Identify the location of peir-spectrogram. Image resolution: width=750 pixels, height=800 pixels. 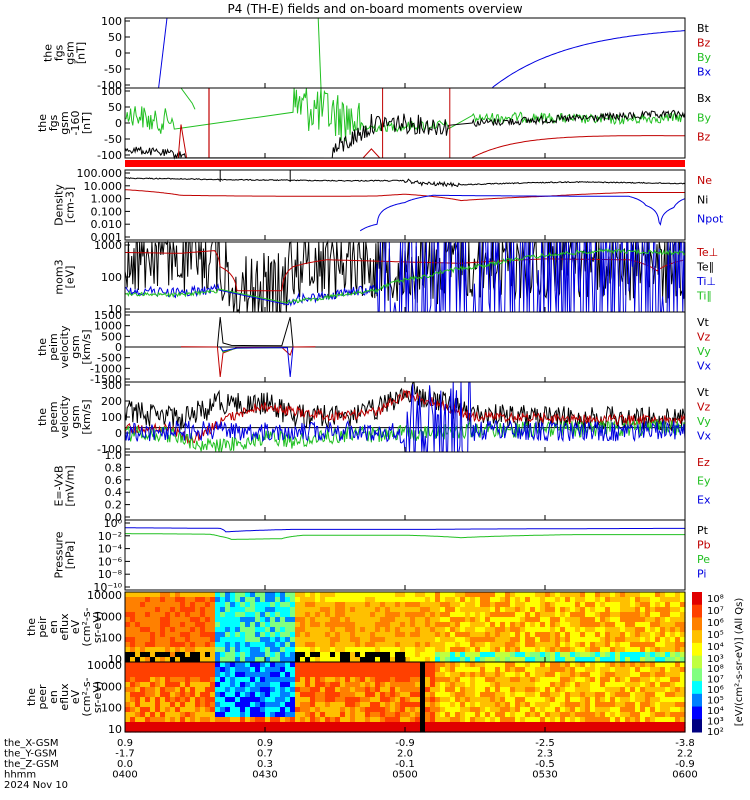
(405, 627).